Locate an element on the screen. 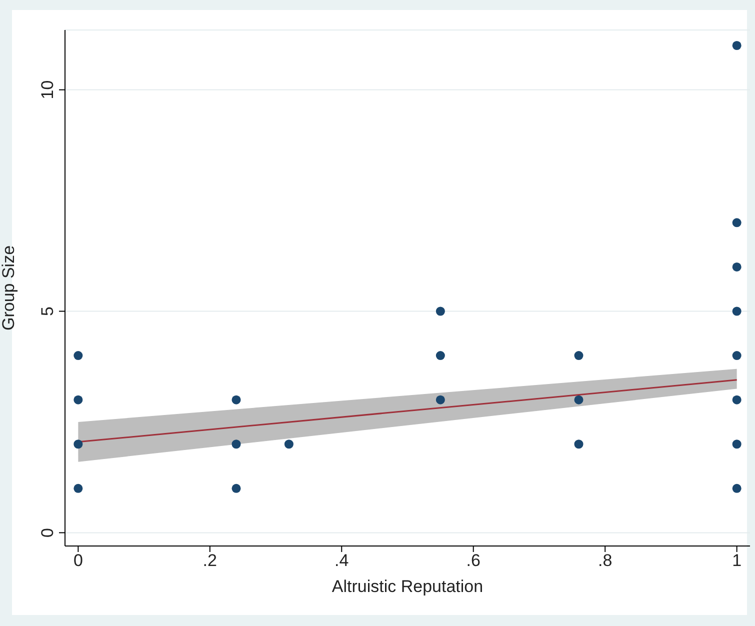 The width and height of the screenshot is (755, 626). x-tick-label: 0 is located at coordinates (78, 560).